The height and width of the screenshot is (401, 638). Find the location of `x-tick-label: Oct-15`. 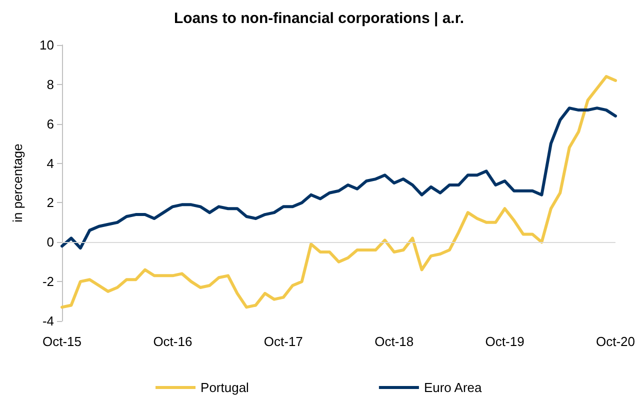

x-tick-label: Oct-15 is located at coordinates (62, 341).